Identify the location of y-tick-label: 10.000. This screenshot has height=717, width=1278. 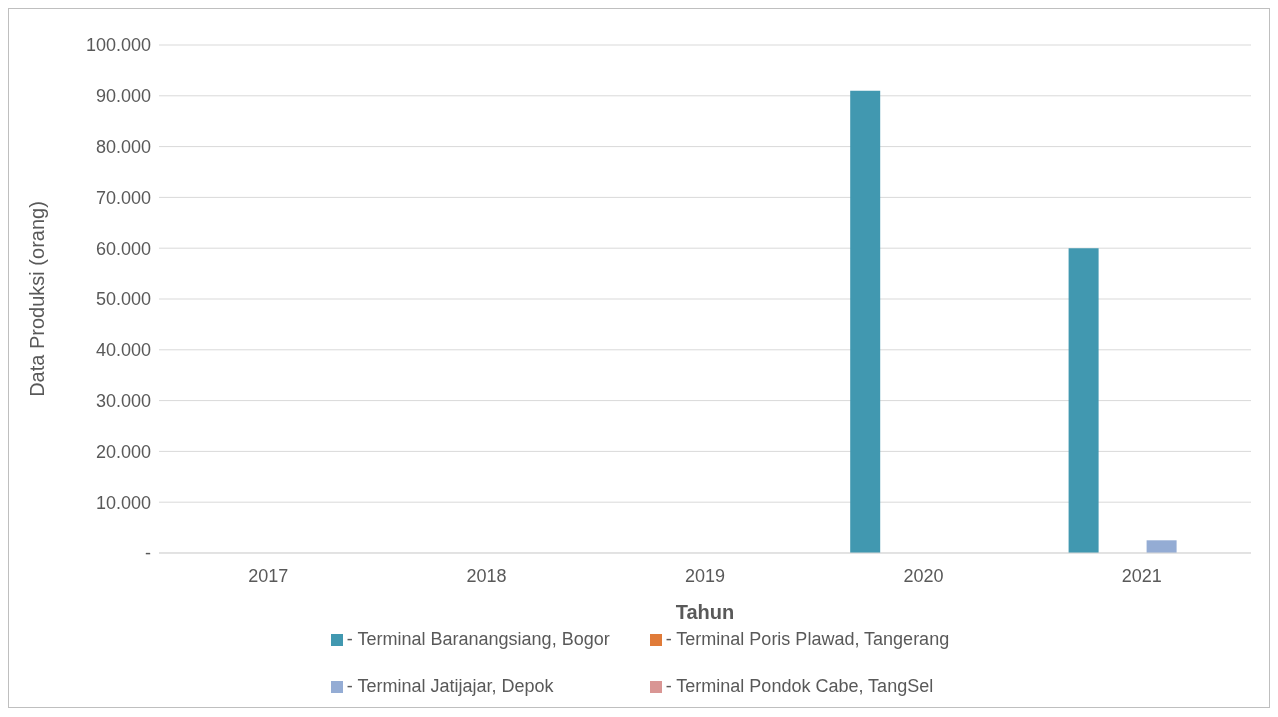
(123, 502).